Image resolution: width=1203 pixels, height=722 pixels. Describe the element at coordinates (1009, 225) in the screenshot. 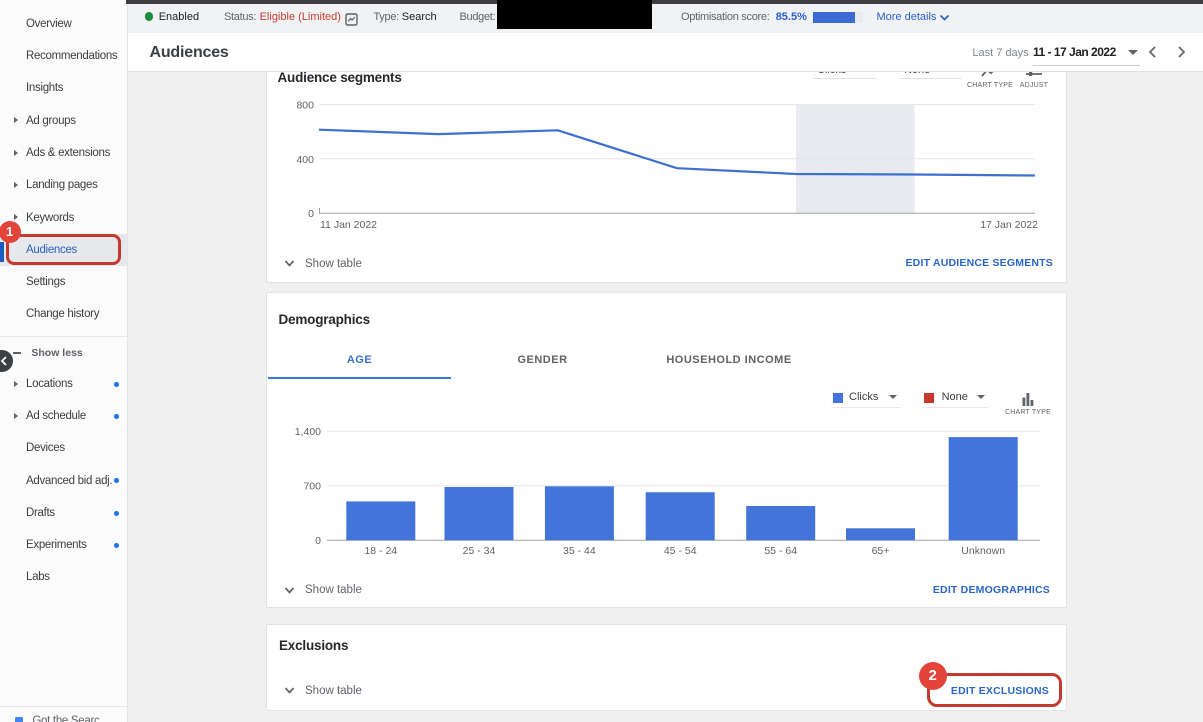

I see `svg-text: 17 Jan 2022` at that location.